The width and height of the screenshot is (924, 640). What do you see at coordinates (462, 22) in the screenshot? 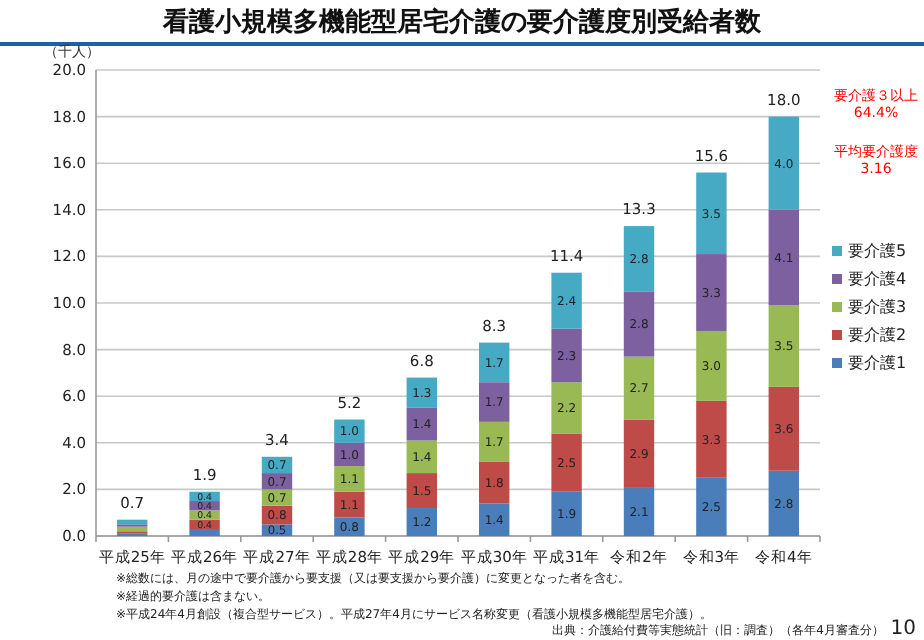
I see `chart-title: 看護小規模多機能型居宅介護の要介護度別受給者数` at bounding box center [462, 22].